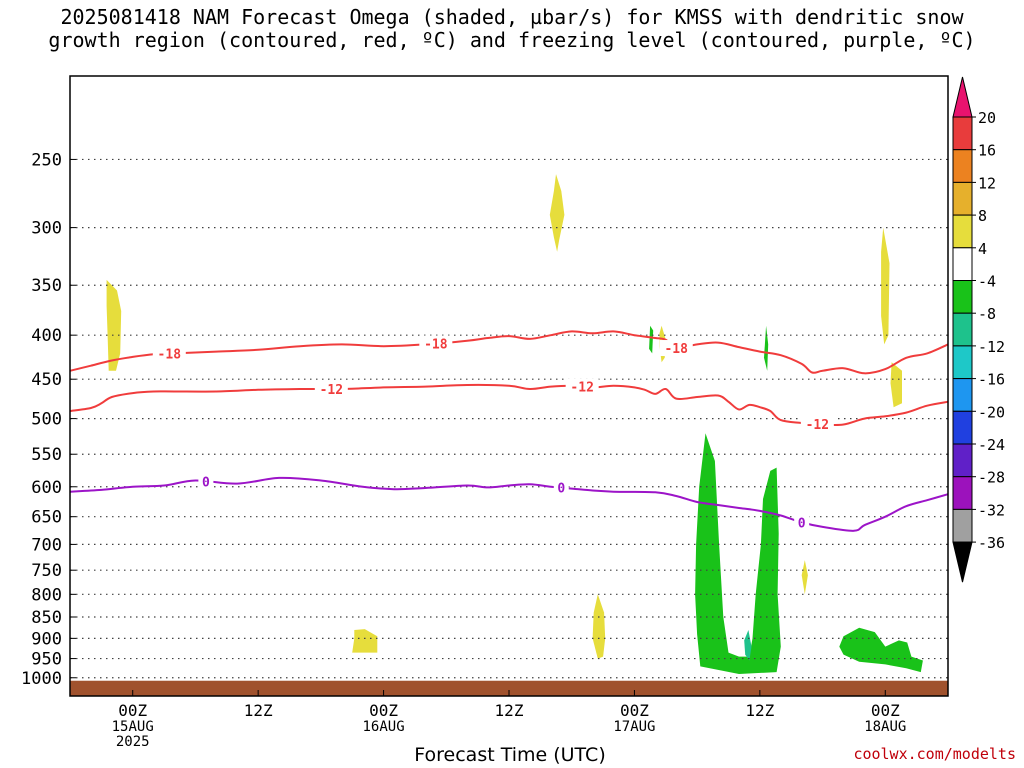 This screenshot has width=1024, height=768. What do you see at coordinates (885, 727) in the screenshot?
I see `xtick-label-7-2: 18AUG` at bounding box center [885, 727].